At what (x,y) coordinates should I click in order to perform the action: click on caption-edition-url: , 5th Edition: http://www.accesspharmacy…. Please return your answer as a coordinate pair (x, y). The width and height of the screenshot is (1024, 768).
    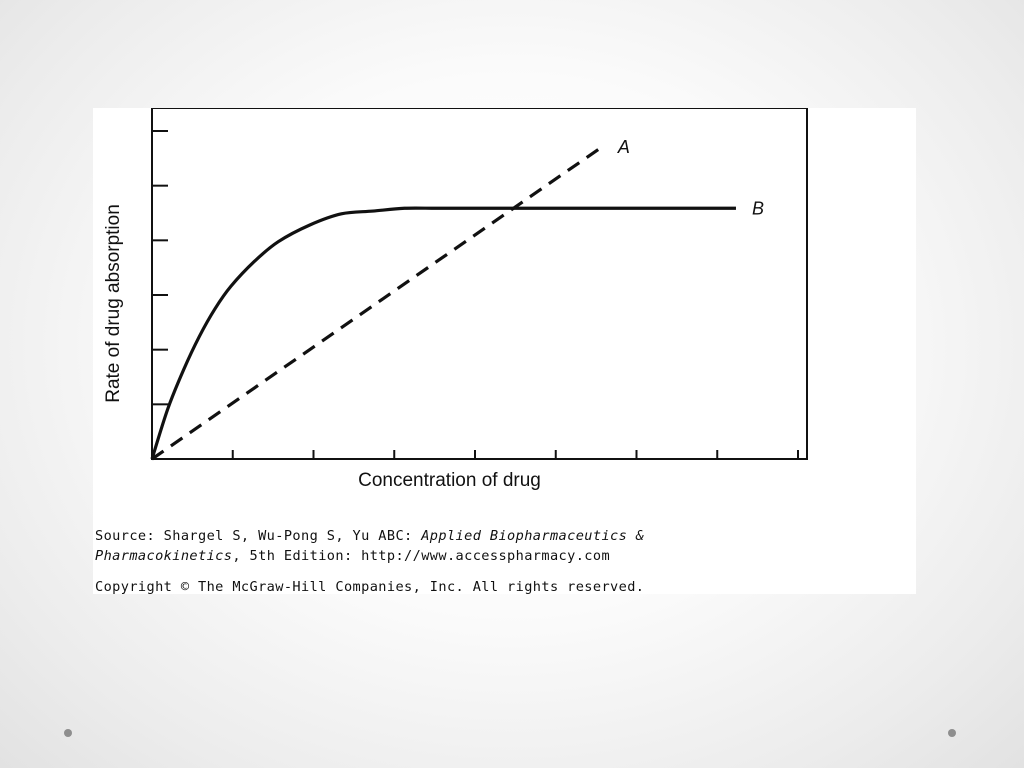
    Looking at the image, I should click on (421, 556).